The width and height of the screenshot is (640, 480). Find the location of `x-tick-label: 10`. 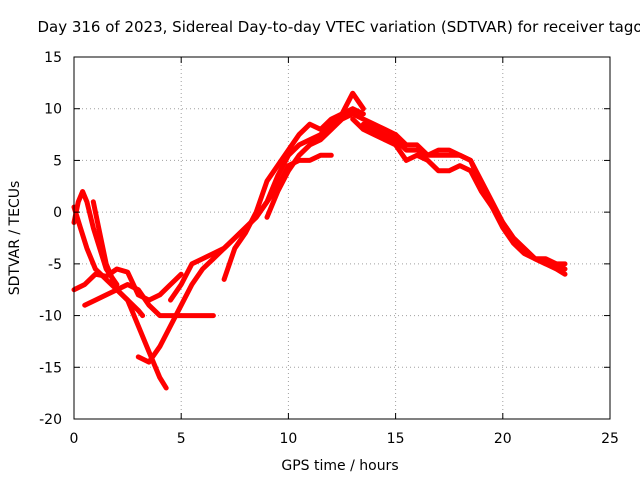

x-tick-label: 10 is located at coordinates (288, 439).